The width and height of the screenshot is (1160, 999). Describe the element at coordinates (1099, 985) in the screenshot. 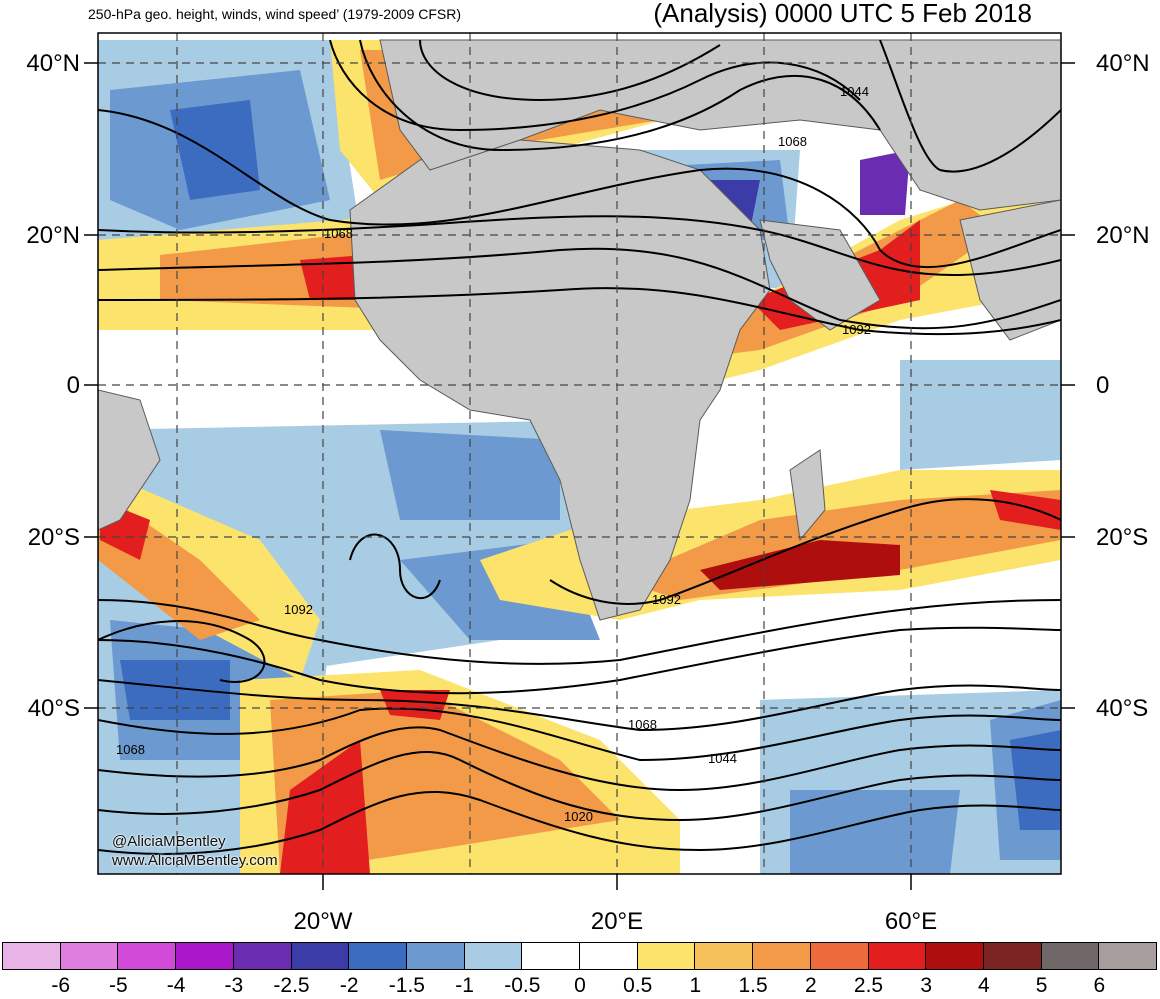

I see `color-scale-tick-label: 6` at that location.